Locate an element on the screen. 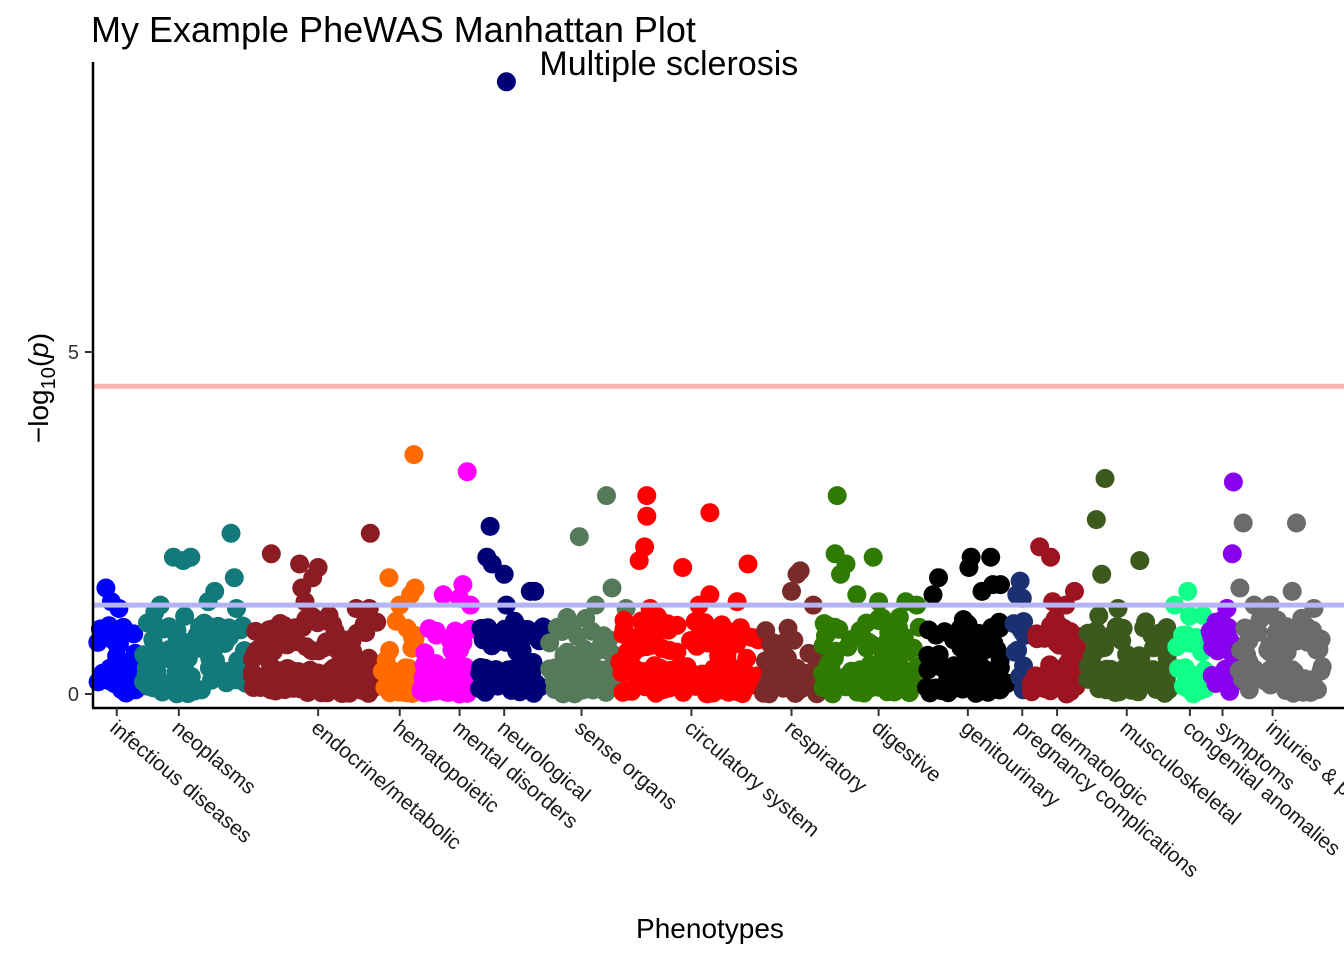 Image resolution: width=1344 pixels, height=960 pixels. x-axis-title: Phenotypes is located at coordinates (710, 928).